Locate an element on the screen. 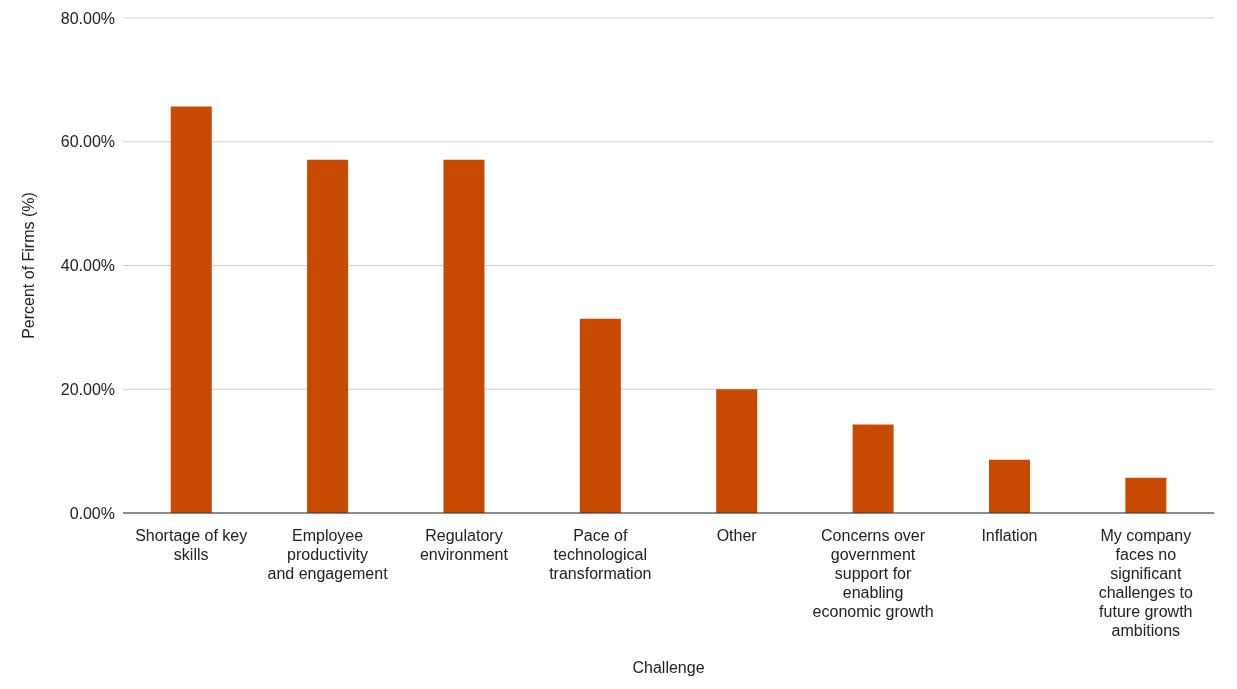  y-tick-label: 40.00% is located at coordinates (87, 266).